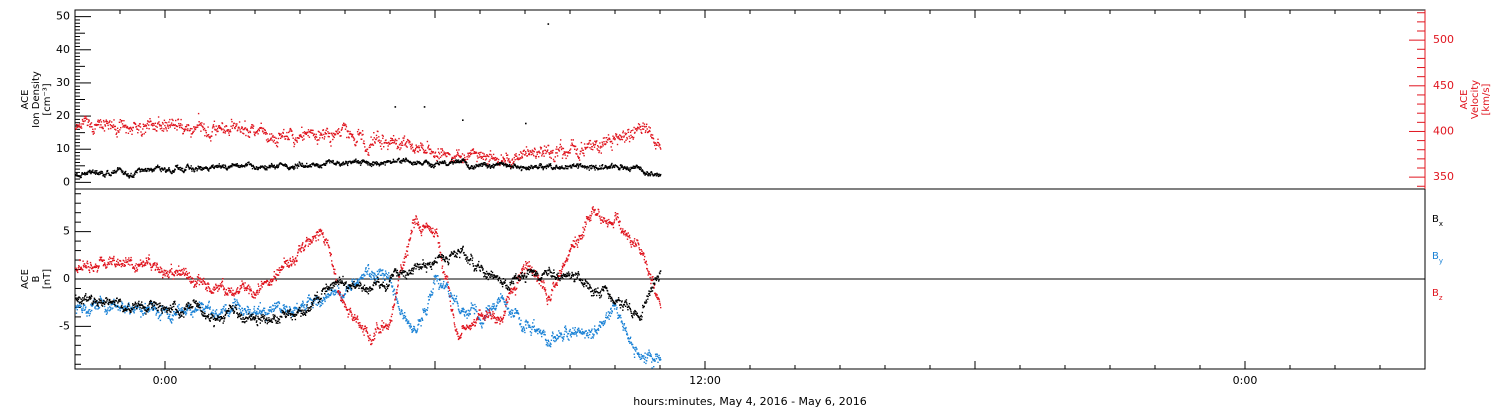  What do you see at coordinates (63, 148) in the screenshot?
I see `density-tick-label: 10` at bounding box center [63, 148].